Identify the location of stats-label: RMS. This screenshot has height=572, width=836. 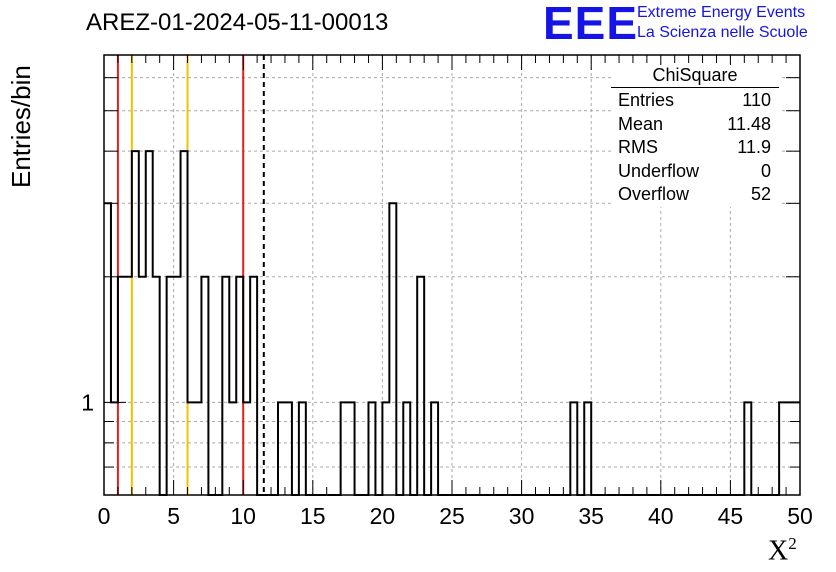
(638, 147).